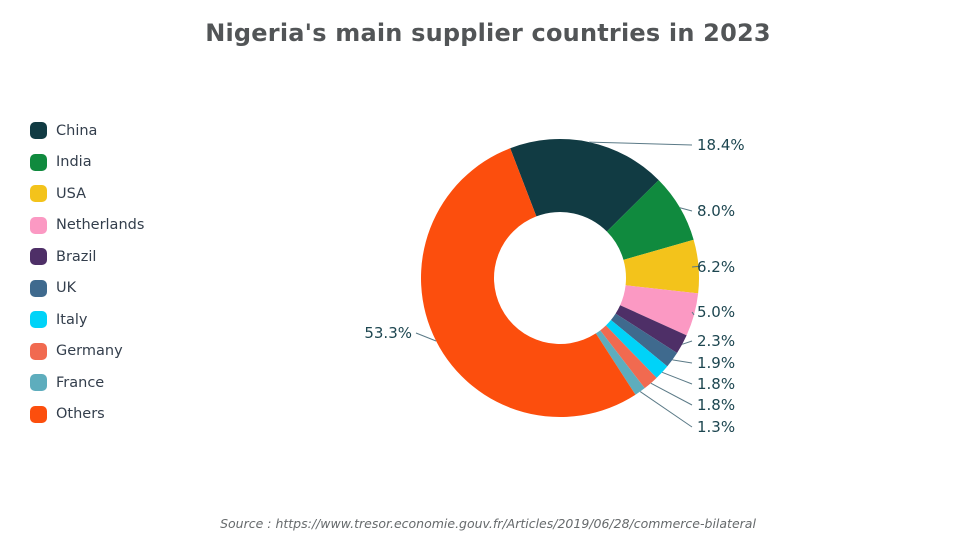  Describe the element at coordinates (677, 378) in the screenshot. I see `leader-line-italy` at that location.